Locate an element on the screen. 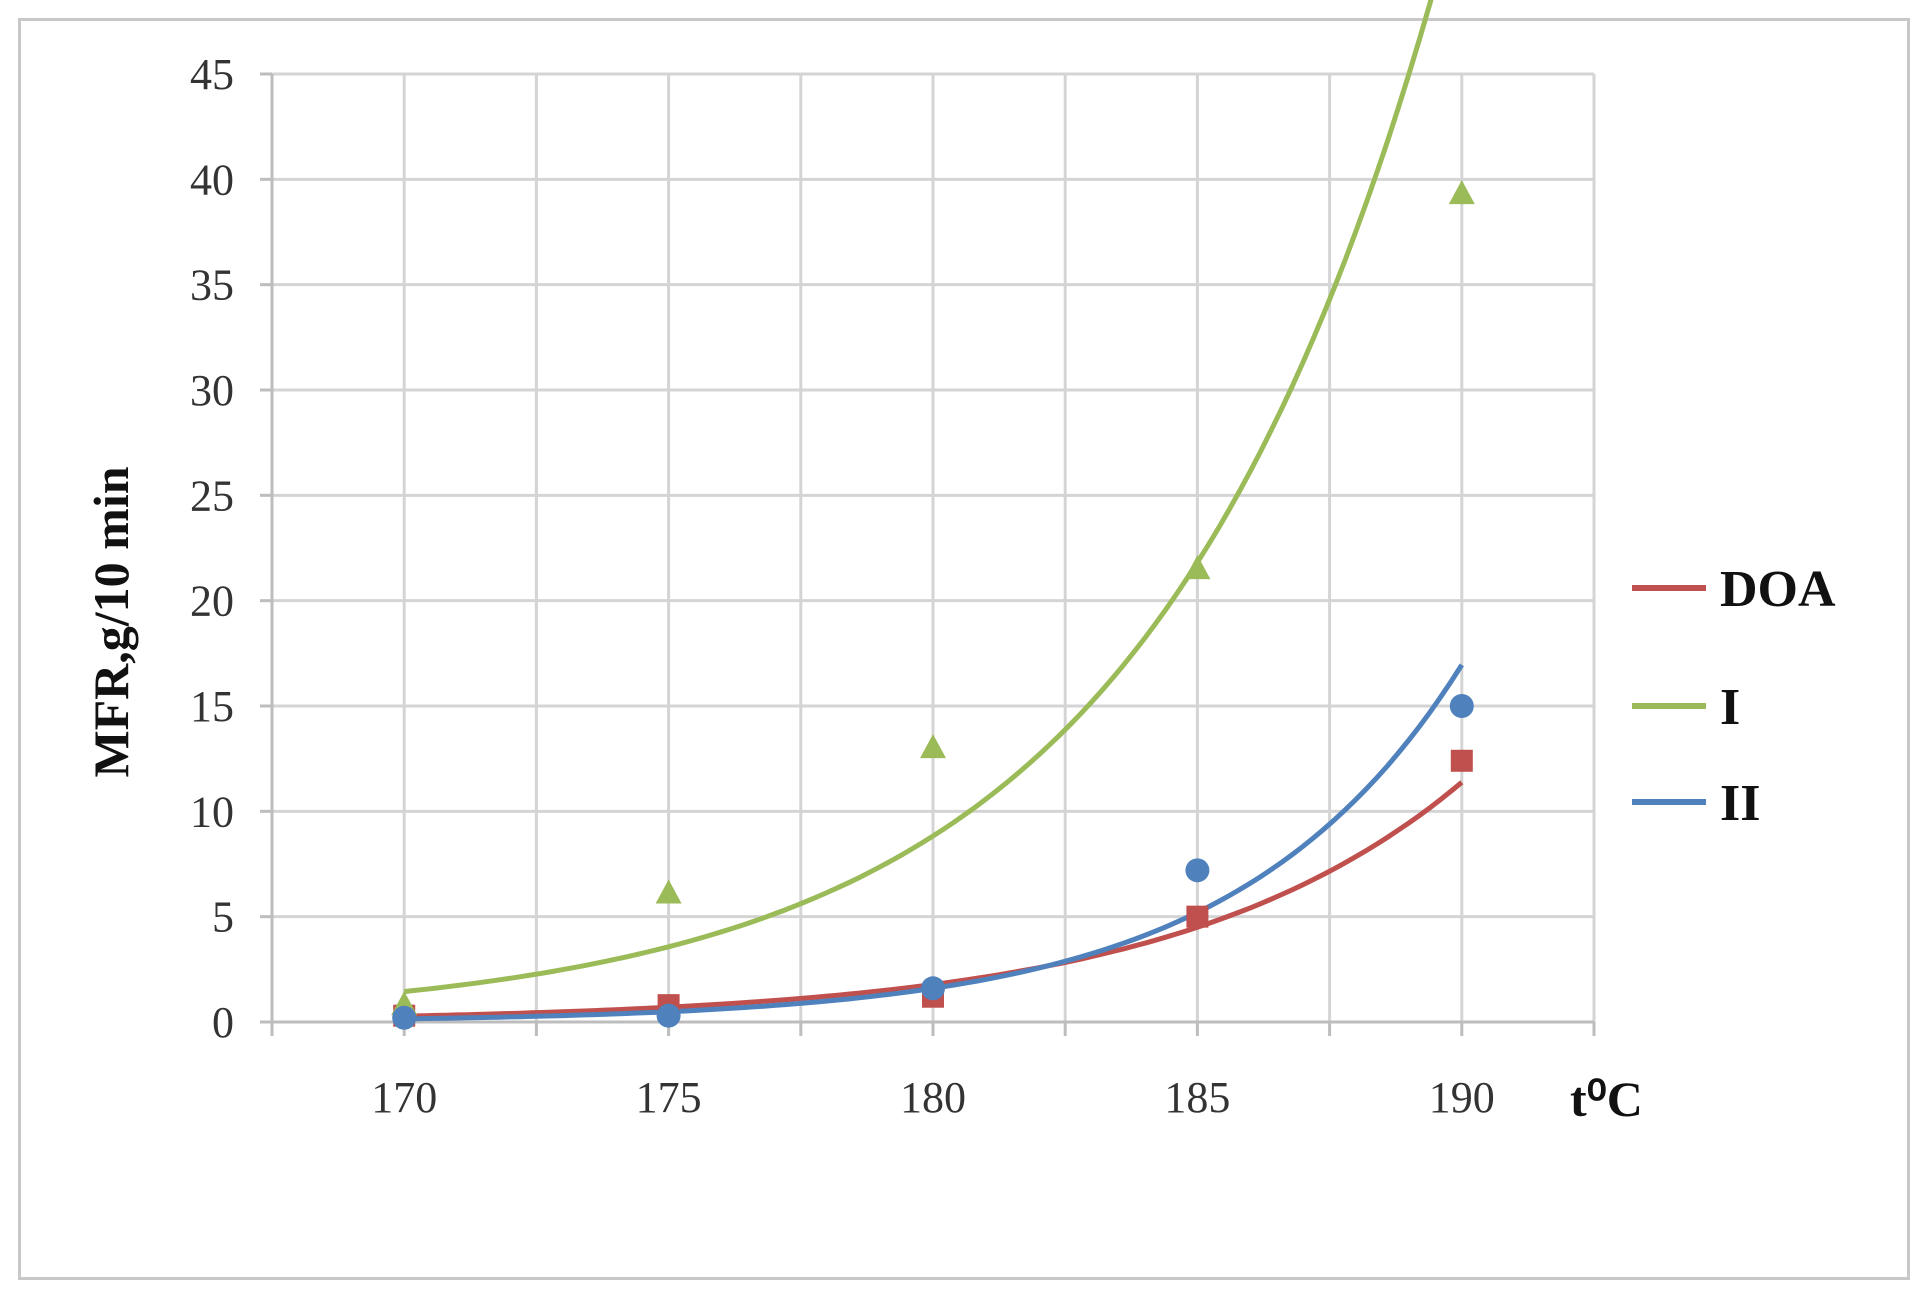 This screenshot has width=1920, height=1302. x-tick-label: 185 is located at coordinates (1197, 1097).